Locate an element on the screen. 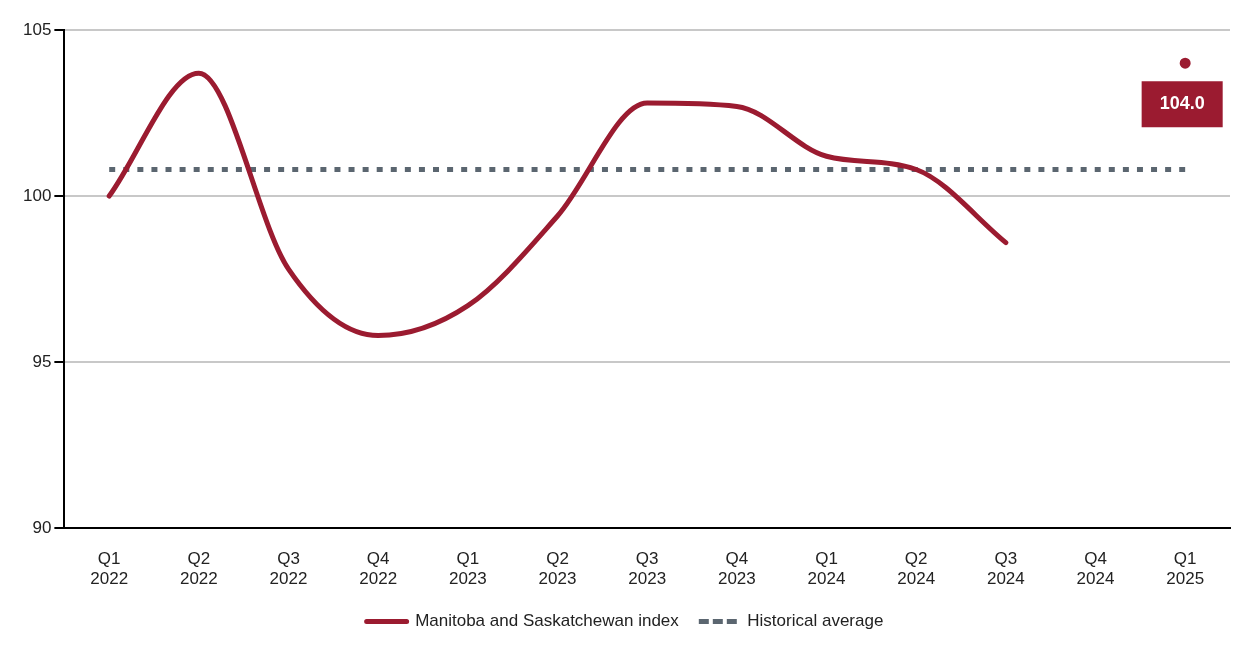 Image resolution: width=1250 pixels, height=650 pixels. x-tick-label: Q1 2023 is located at coordinates (467, 569).